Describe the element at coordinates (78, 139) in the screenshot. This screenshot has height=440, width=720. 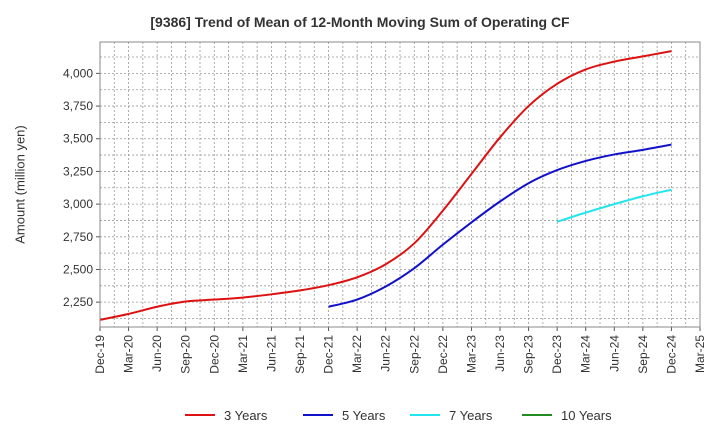
I see `y-tick-label: 3,500` at that location.